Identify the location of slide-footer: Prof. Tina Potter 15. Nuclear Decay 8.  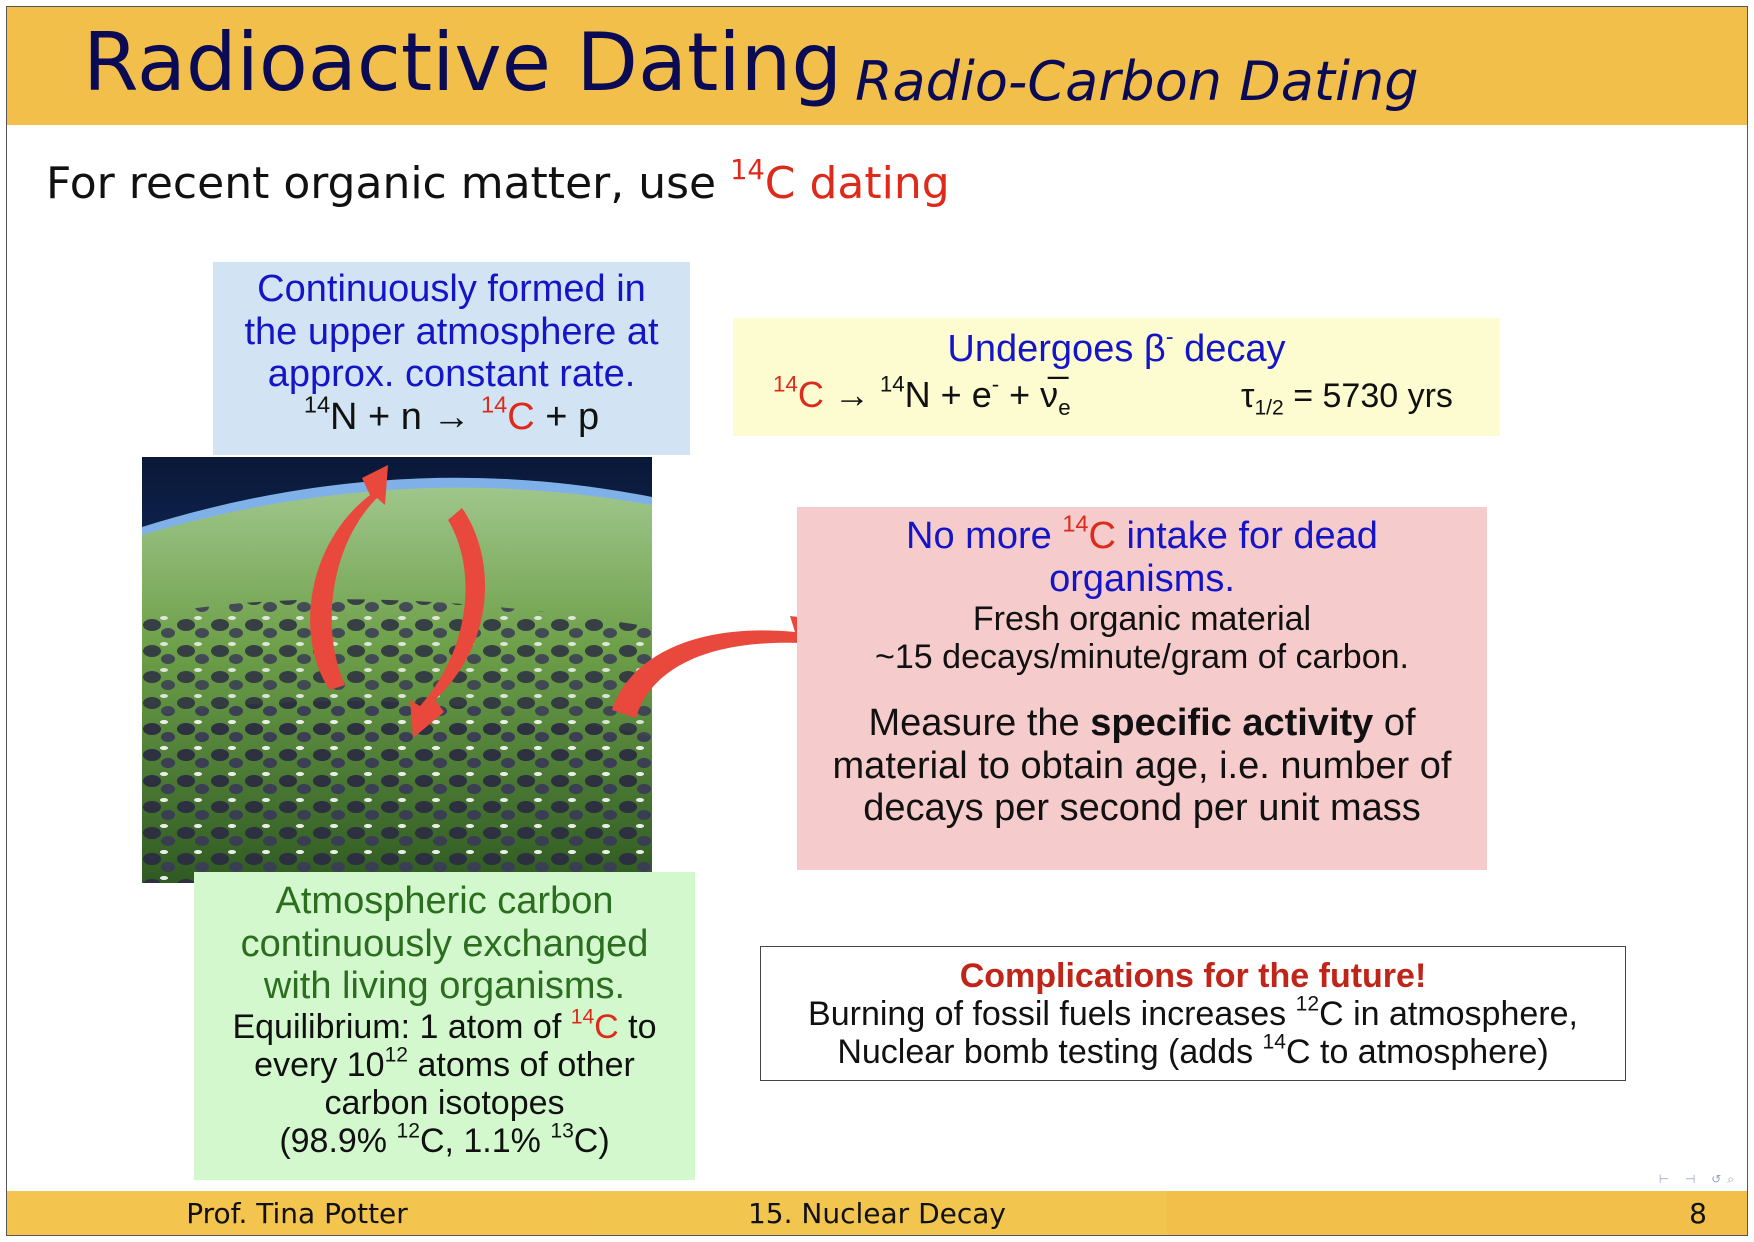
(877, 1213).